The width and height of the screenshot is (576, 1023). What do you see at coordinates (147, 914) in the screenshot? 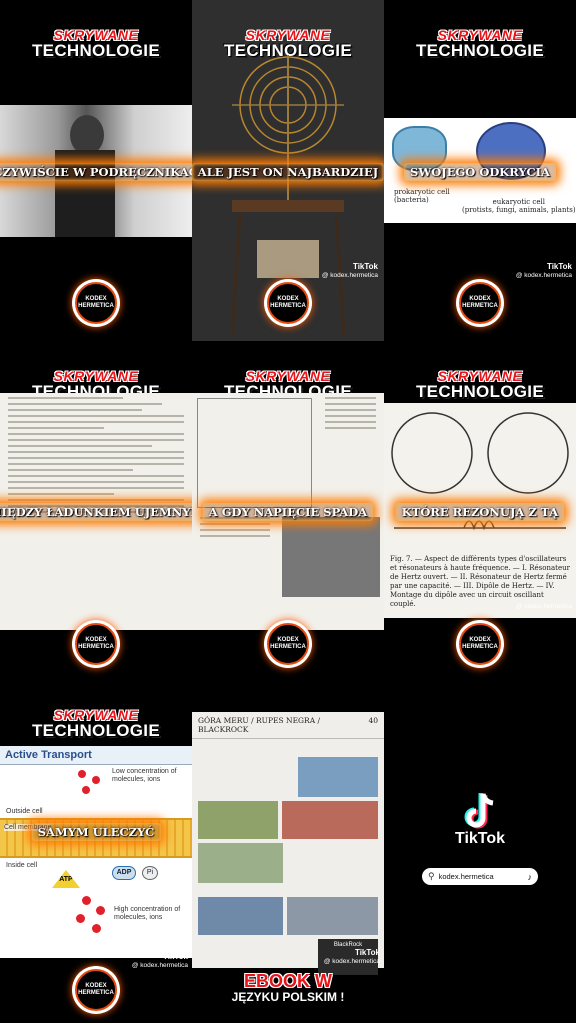
I see `high-concentration-label: High concentration of molecules, ions` at bounding box center [147, 914].